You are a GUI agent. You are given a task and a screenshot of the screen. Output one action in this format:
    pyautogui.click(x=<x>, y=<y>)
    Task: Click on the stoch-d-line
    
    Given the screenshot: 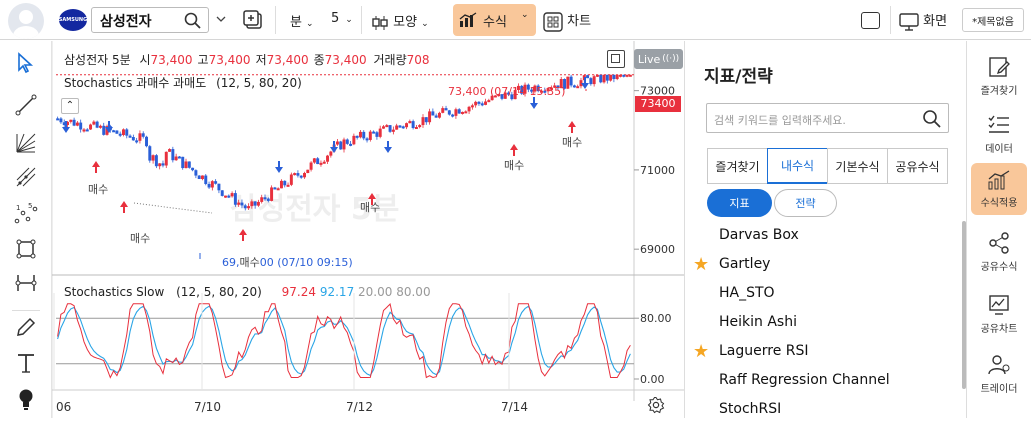 What is the action you would take?
    pyautogui.click(x=344, y=341)
    